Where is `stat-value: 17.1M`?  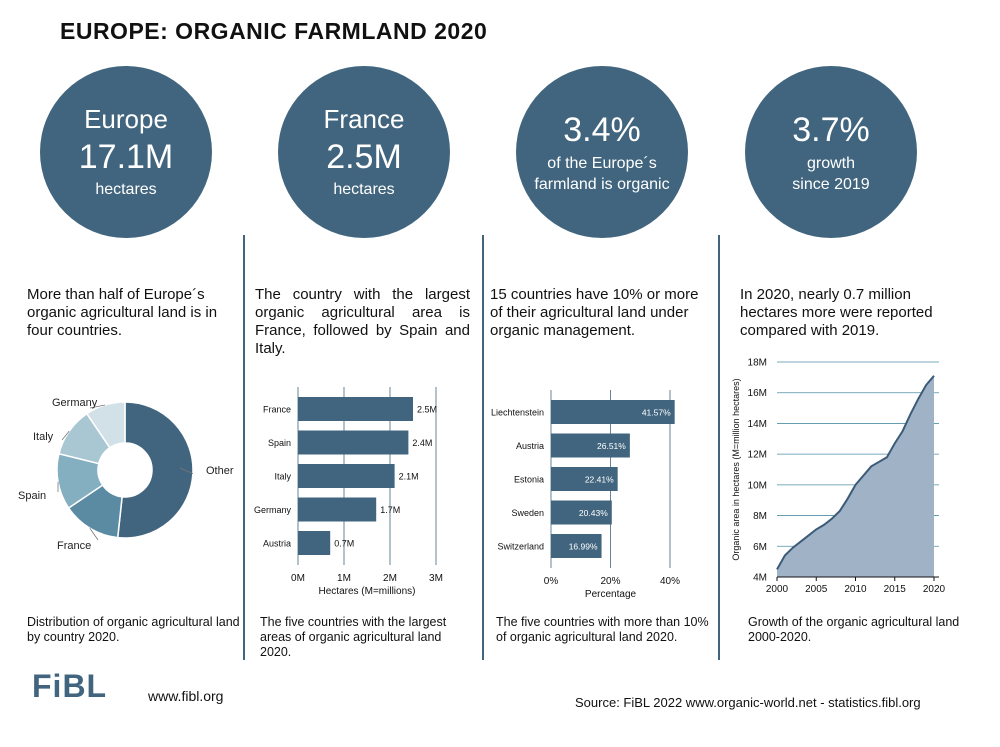
stat-value: 17.1M is located at coordinates (126, 156).